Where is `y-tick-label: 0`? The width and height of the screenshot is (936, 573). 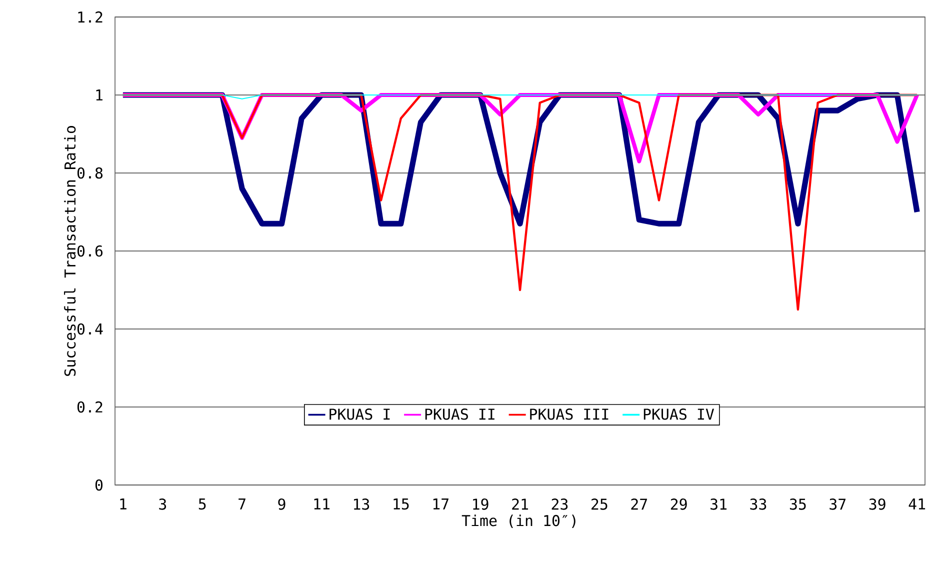
y-tick-label: 0 is located at coordinates (99, 485).